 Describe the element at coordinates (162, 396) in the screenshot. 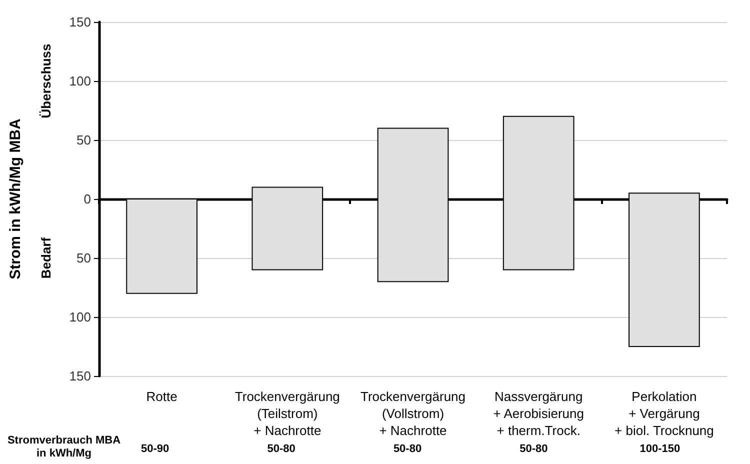

I see `x-tick-label: Rotte` at that location.